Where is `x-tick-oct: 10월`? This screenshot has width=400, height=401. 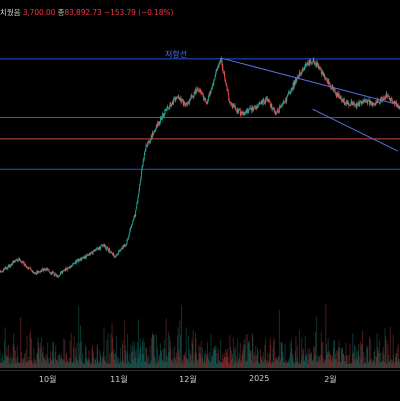 x-tick-oct: 10월 is located at coordinates (48, 379).